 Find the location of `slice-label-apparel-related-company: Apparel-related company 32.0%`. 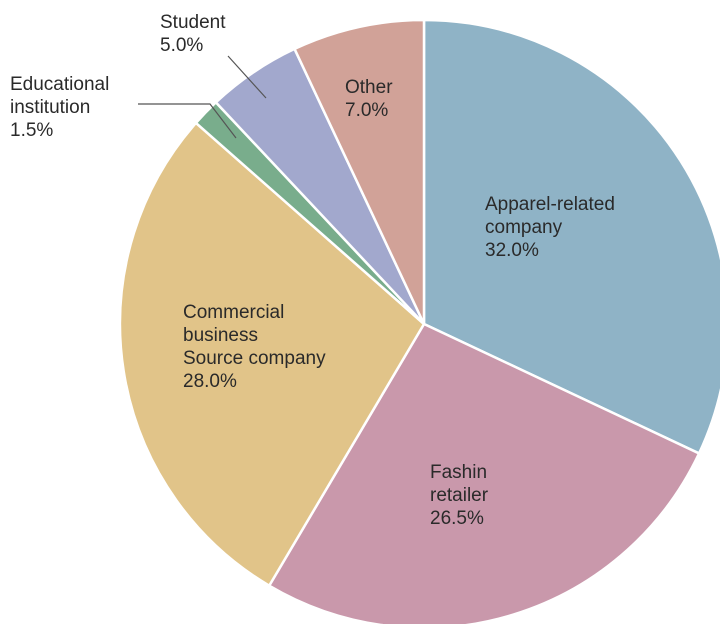

slice-label-apparel-related-company: Apparel-related company 32.0% is located at coordinates (550, 227).